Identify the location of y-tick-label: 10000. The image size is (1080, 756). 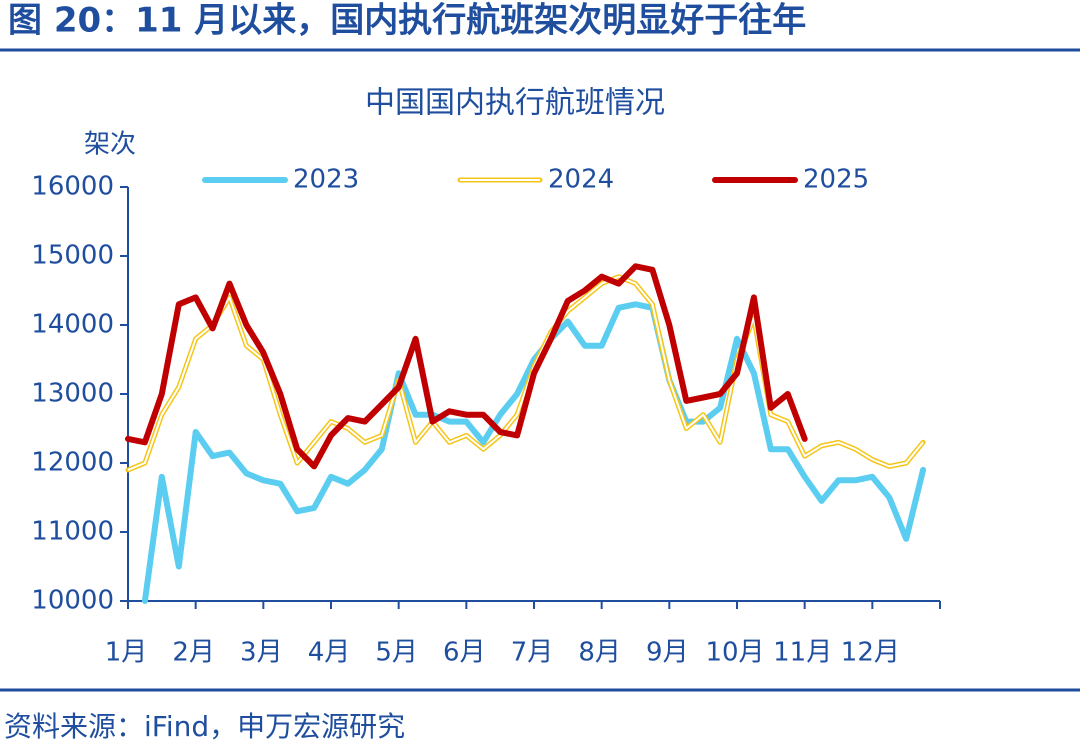
(72, 601).